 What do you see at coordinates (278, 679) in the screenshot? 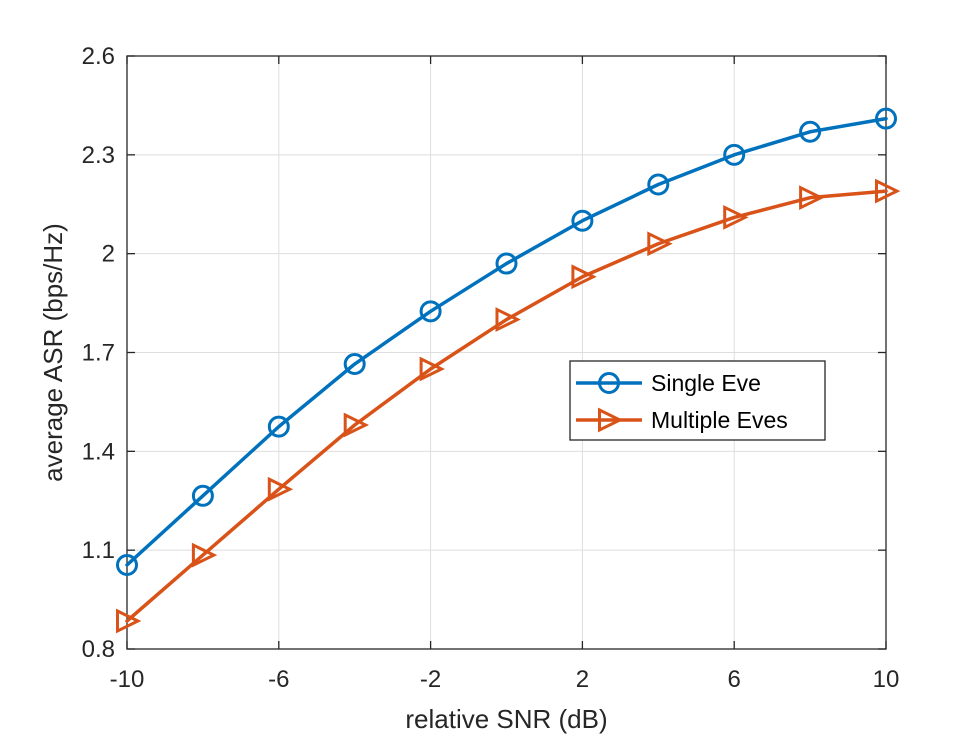
I see `x-tick-label: -6` at bounding box center [278, 679].